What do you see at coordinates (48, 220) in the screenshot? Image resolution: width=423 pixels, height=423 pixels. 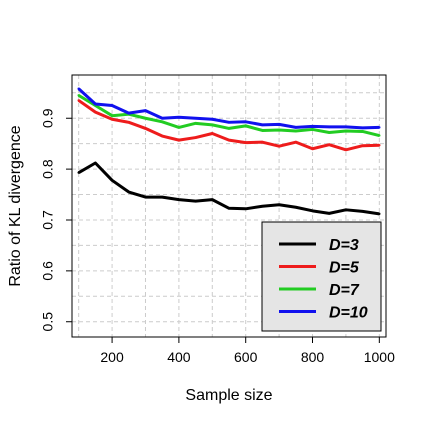 I see `y-tick-label: 0.7` at bounding box center [48, 220].